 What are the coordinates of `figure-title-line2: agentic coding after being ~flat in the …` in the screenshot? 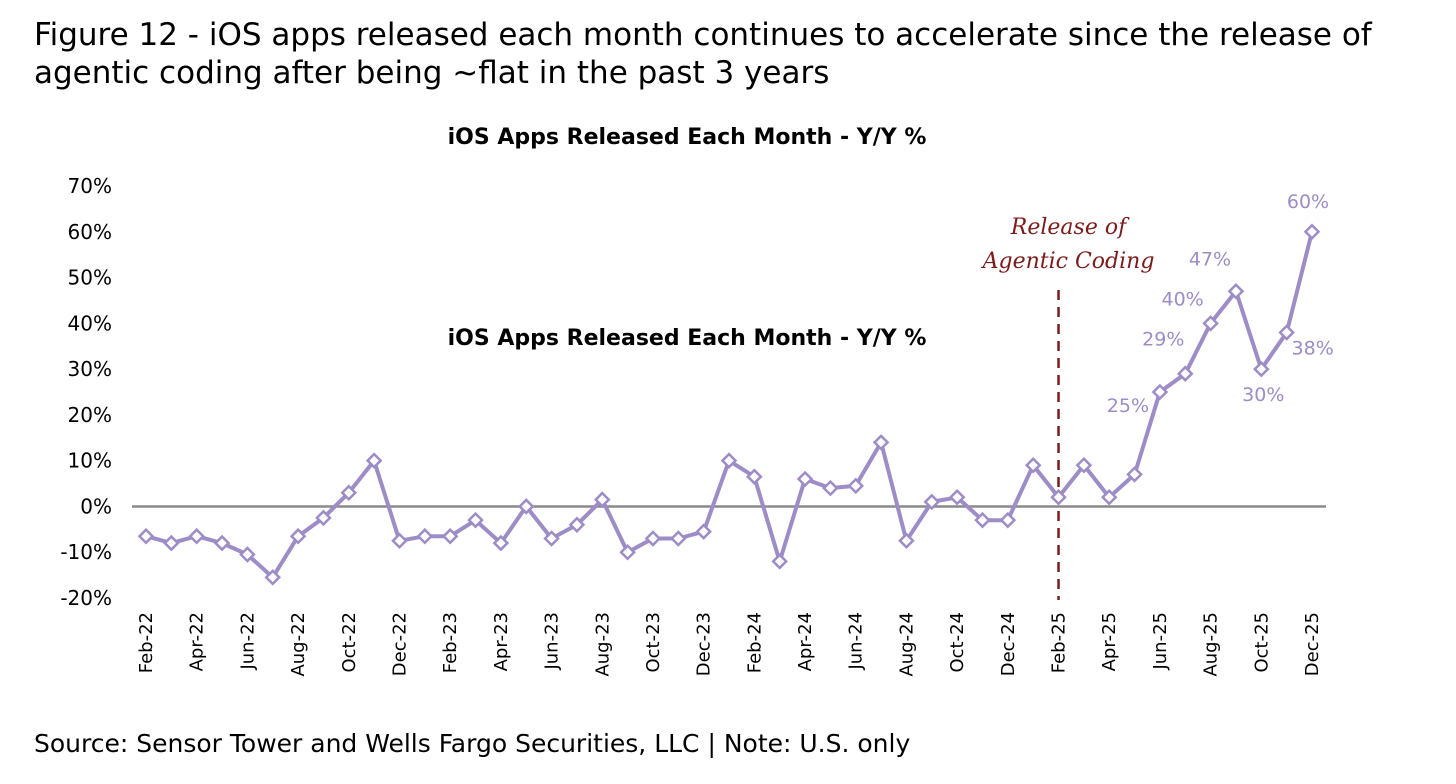 It's located at (432, 73).